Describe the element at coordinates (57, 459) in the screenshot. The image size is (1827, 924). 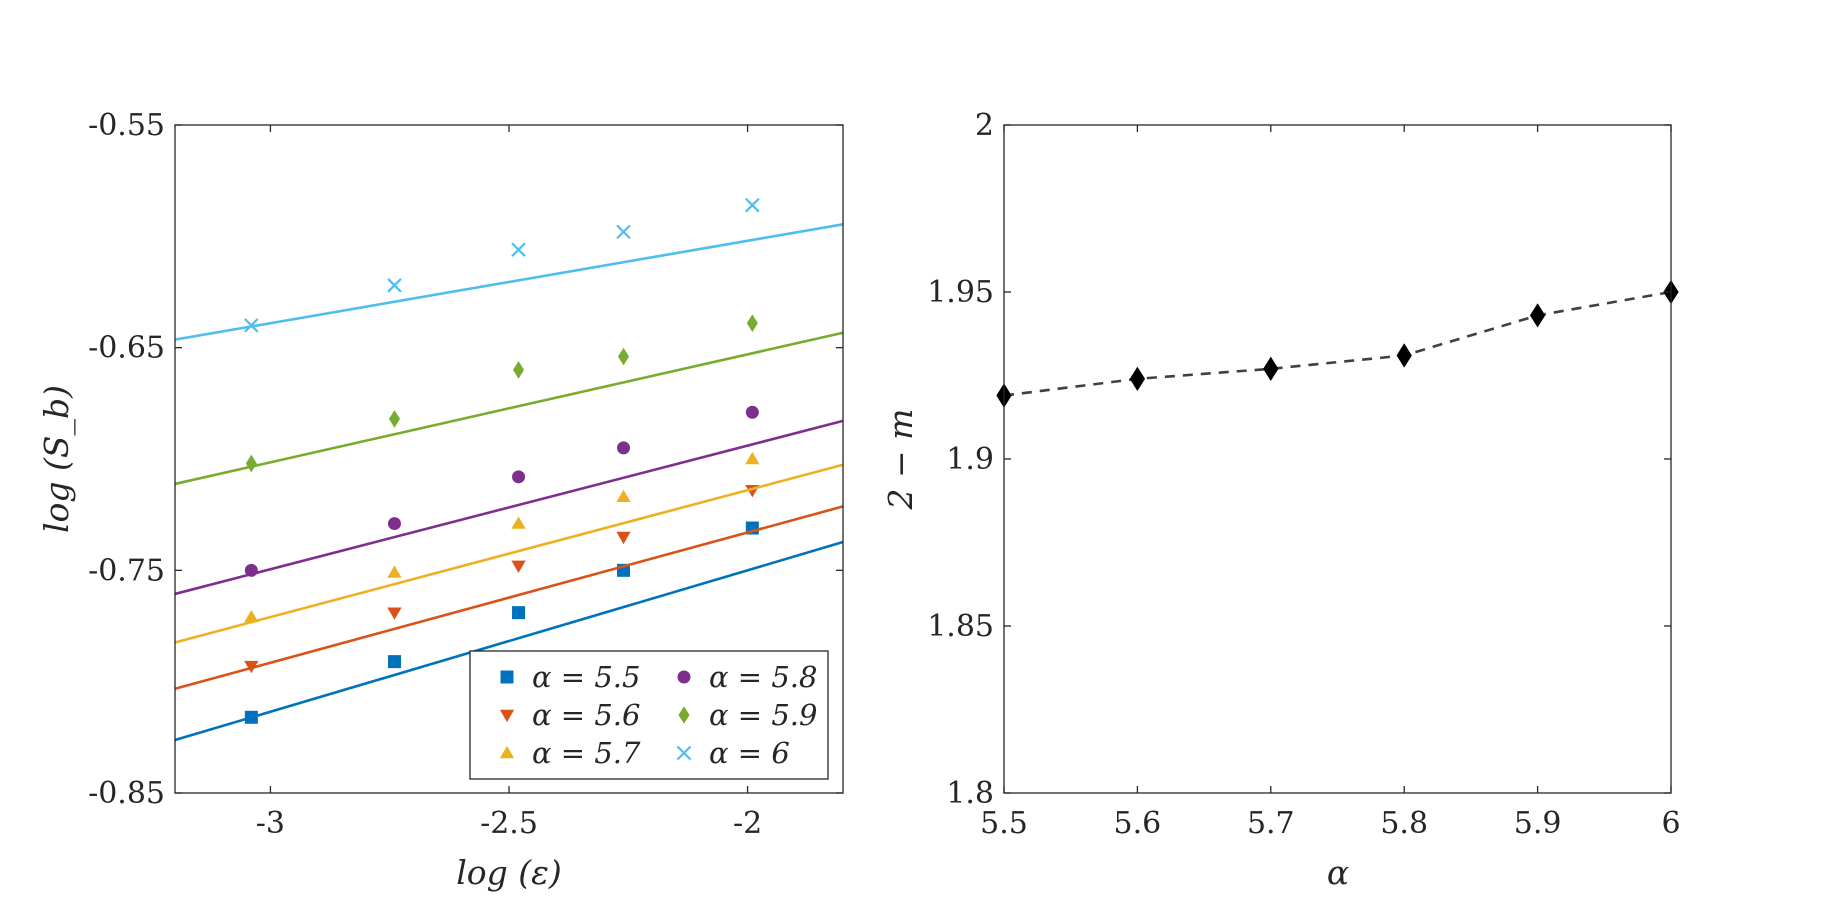
I see `left-y-axis-label: log (S_b)` at that location.